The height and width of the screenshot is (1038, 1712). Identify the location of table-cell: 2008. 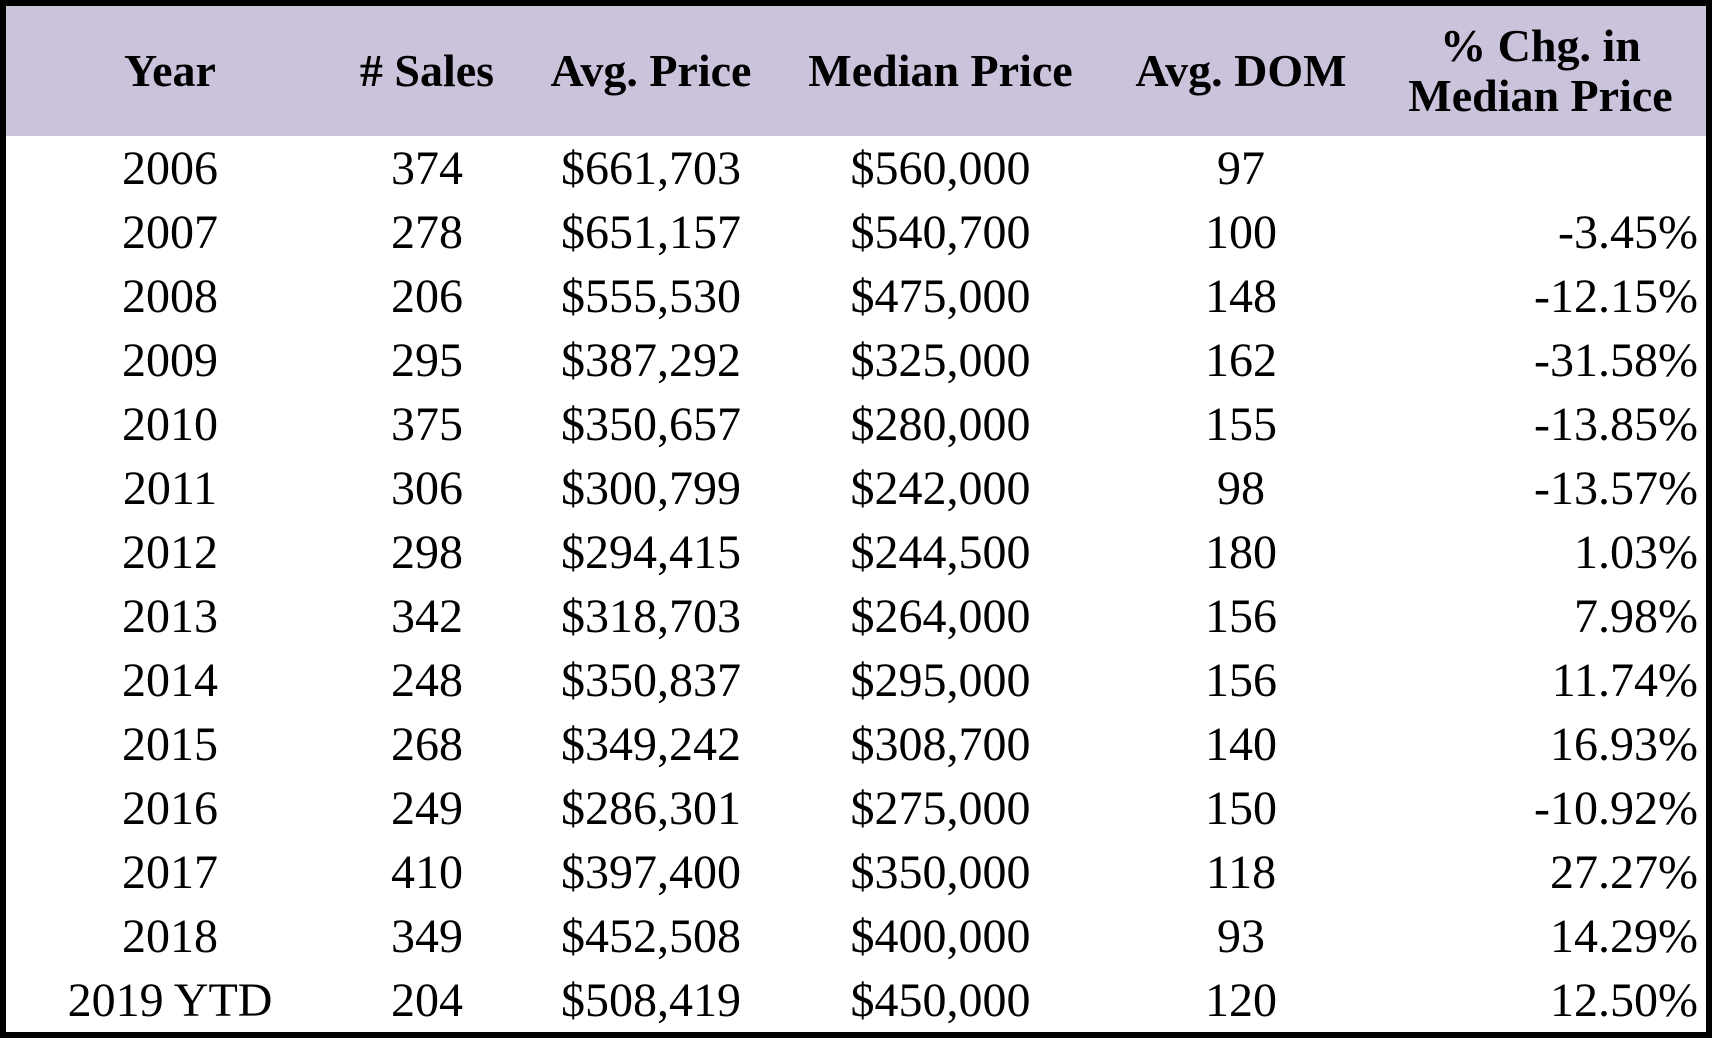
(170, 296).